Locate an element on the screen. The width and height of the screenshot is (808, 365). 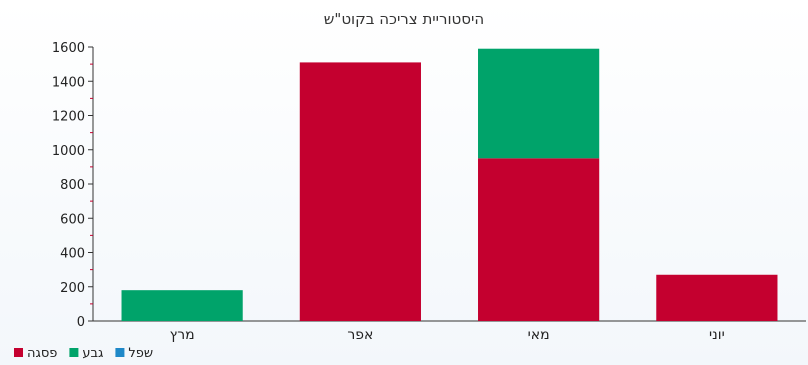
y-tick-label: 800 is located at coordinates (72, 185).